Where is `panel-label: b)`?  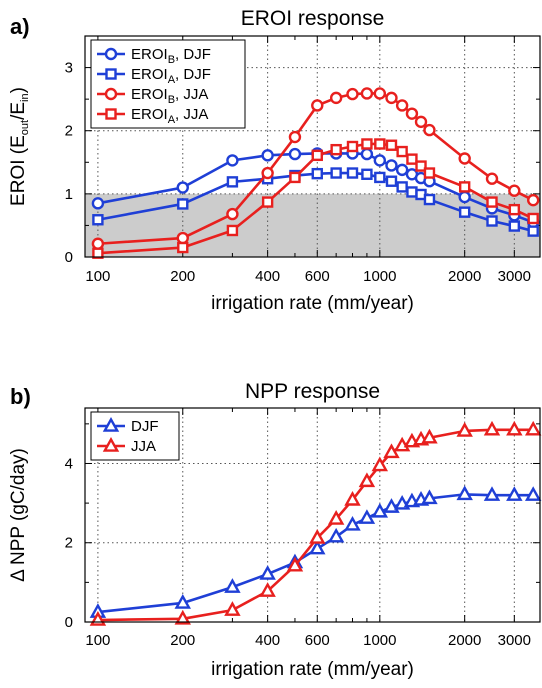 panel-label: b) is located at coordinates (20, 396).